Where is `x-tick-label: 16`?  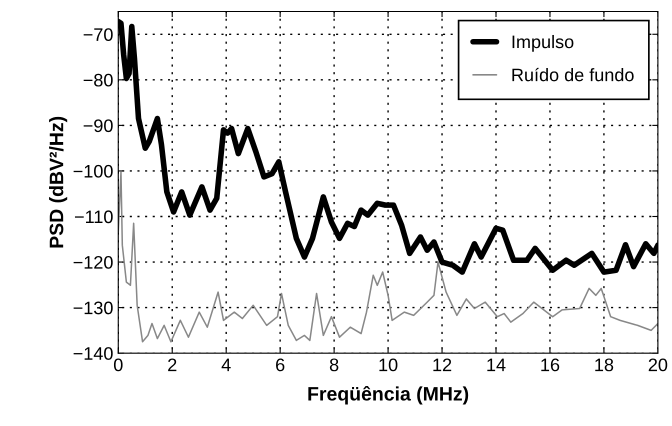
x-tick-label: 16 is located at coordinates (550, 365).